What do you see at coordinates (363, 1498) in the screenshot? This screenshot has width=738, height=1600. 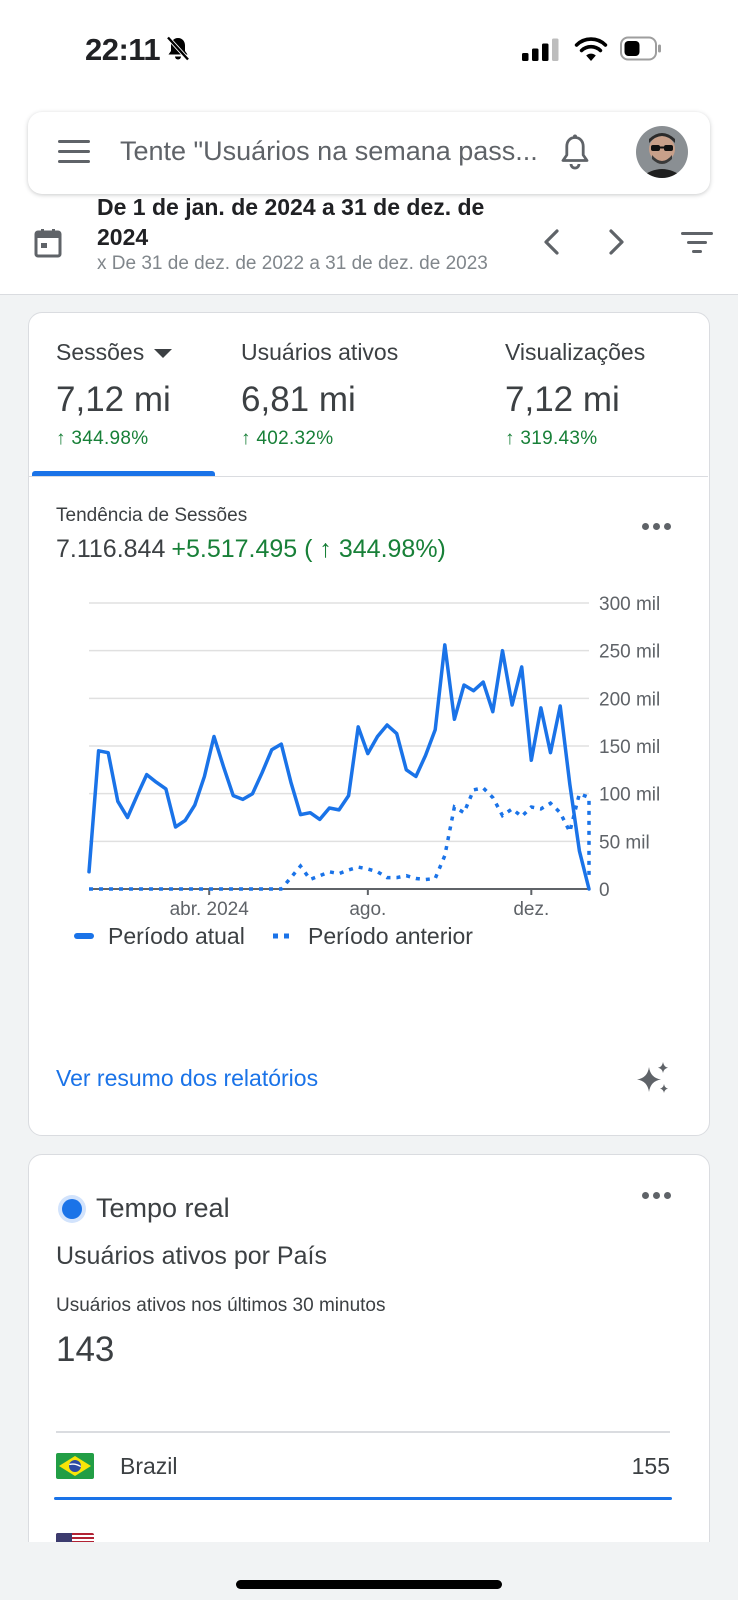 I see `country-share-bar` at bounding box center [363, 1498].